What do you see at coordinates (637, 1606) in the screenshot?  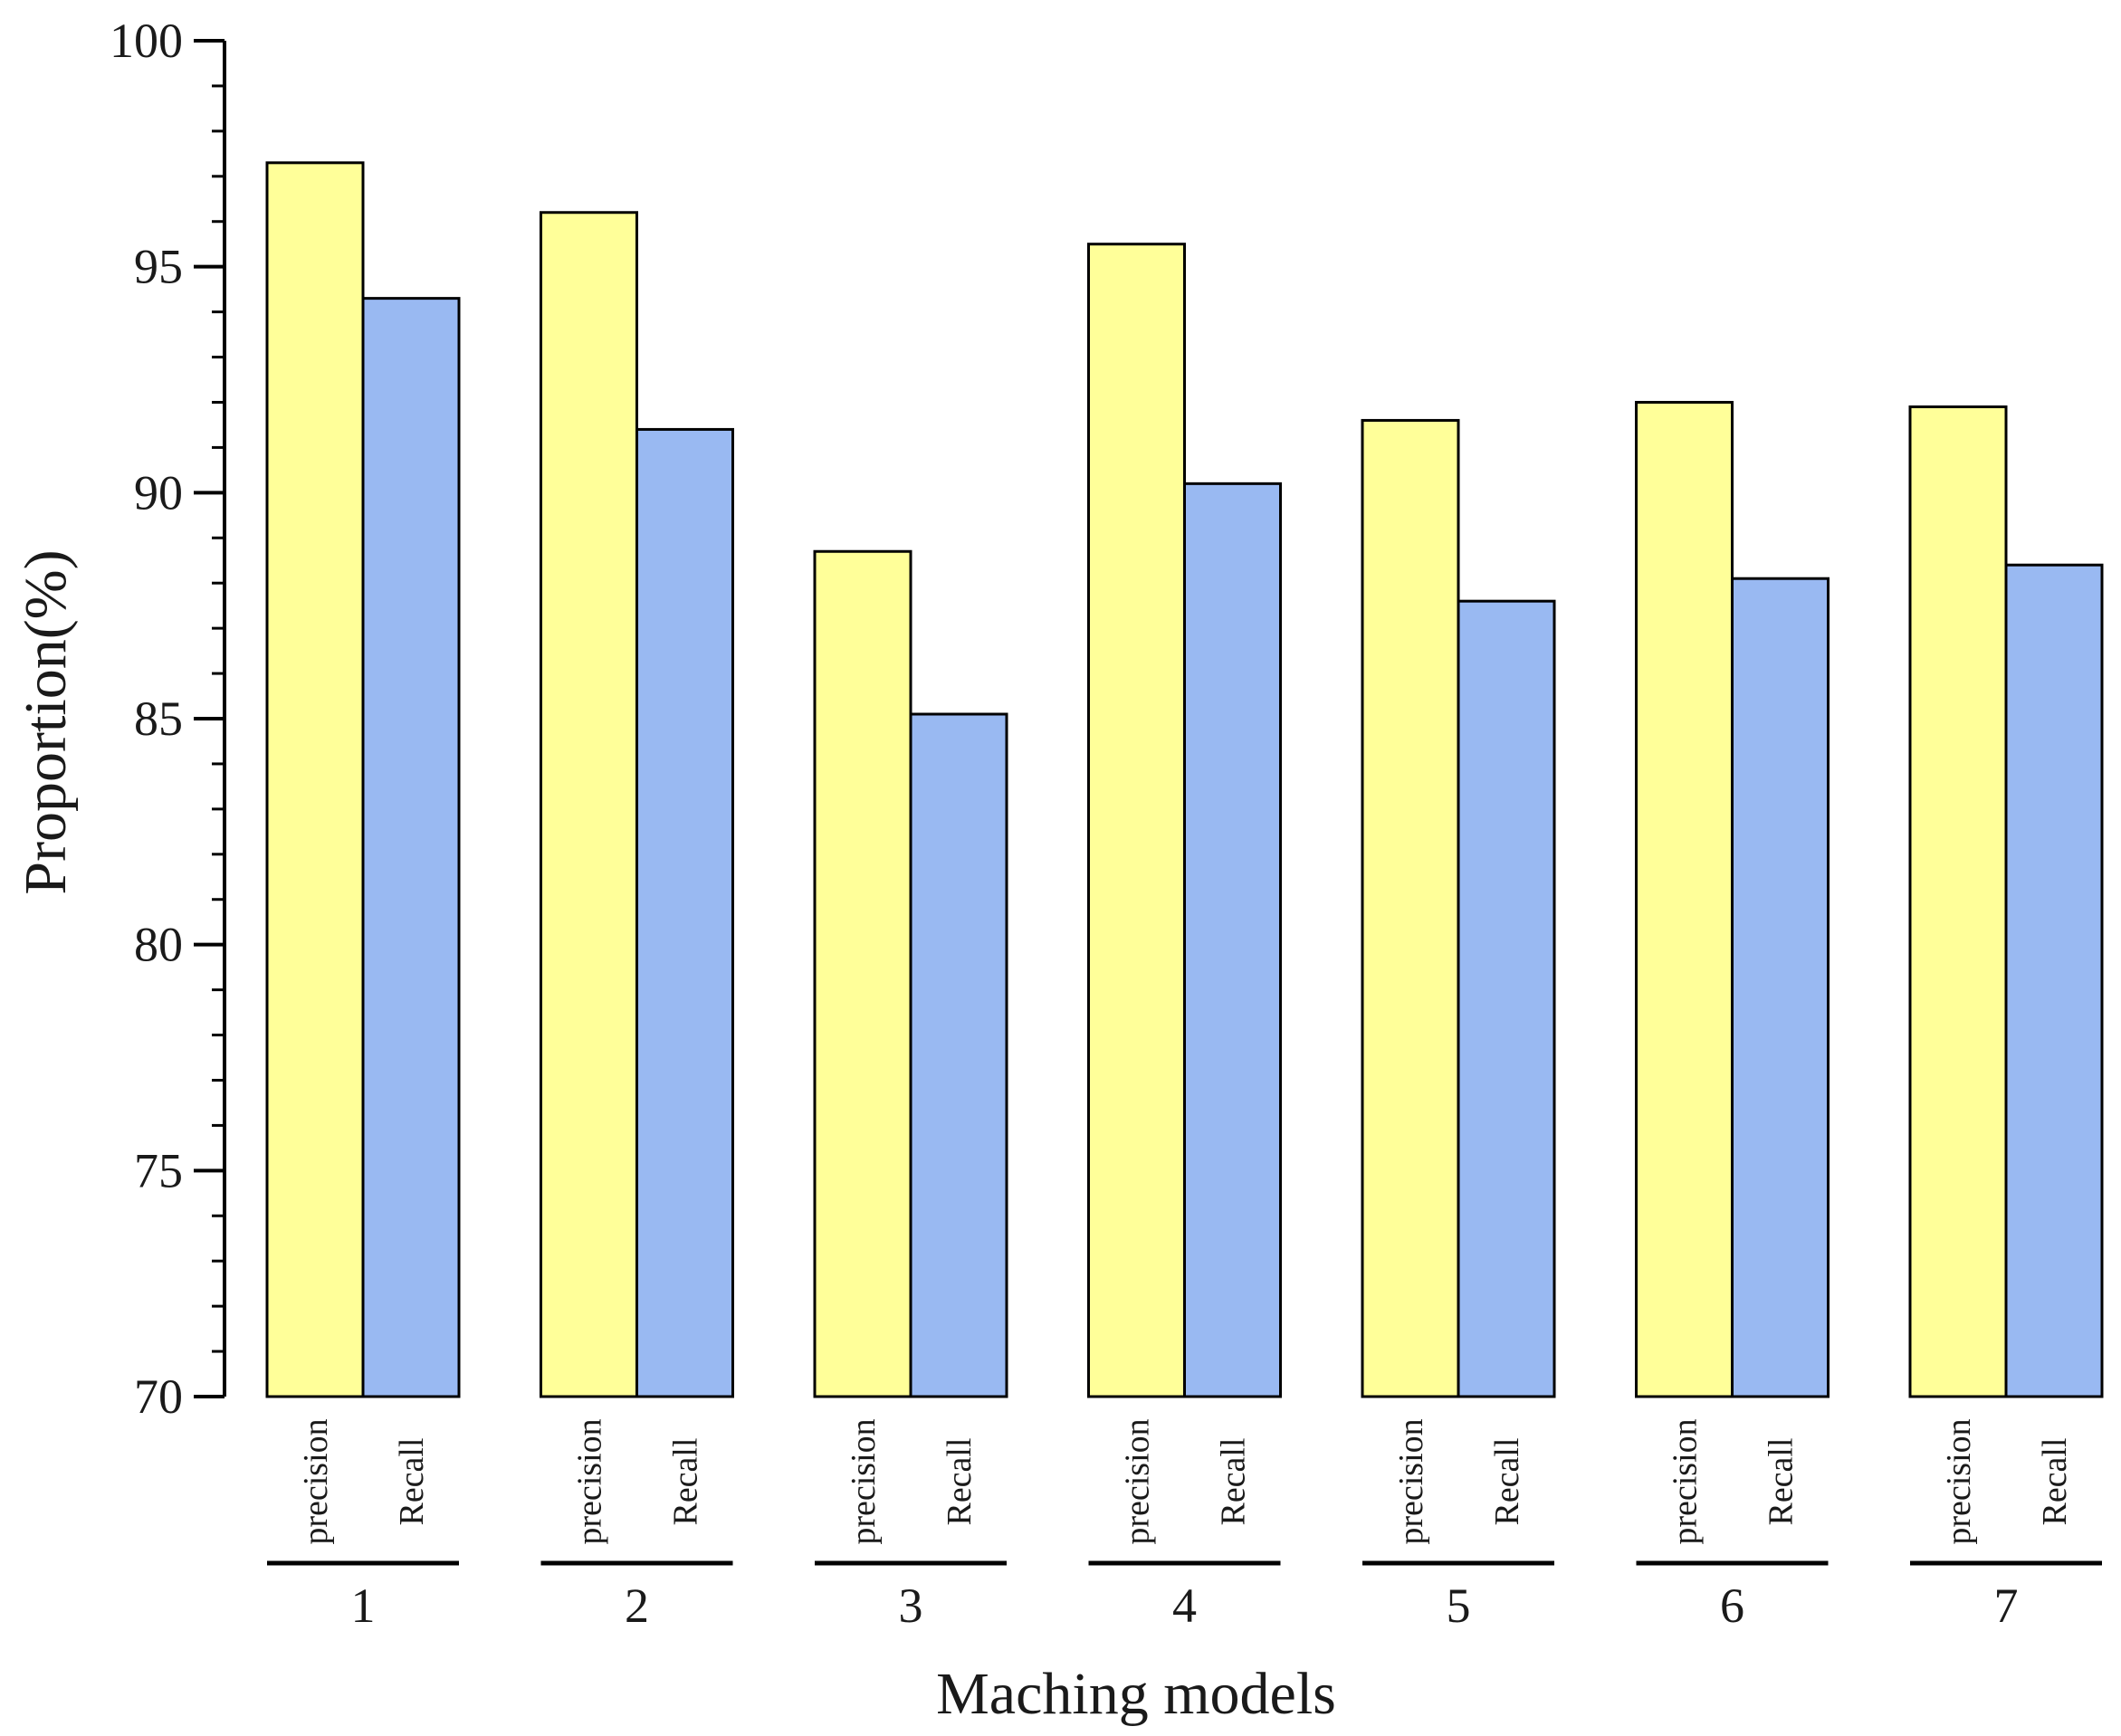 I see `x-category-label: 2` at bounding box center [637, 1606].